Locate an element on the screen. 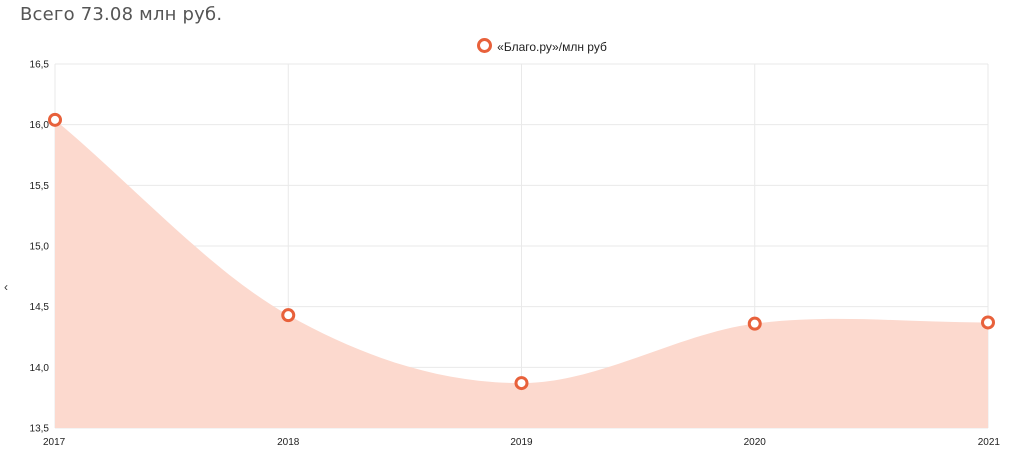 This screenshot has height=459, width=1024. scroll-left-button: ‹ is located at coordinates (6, 287).